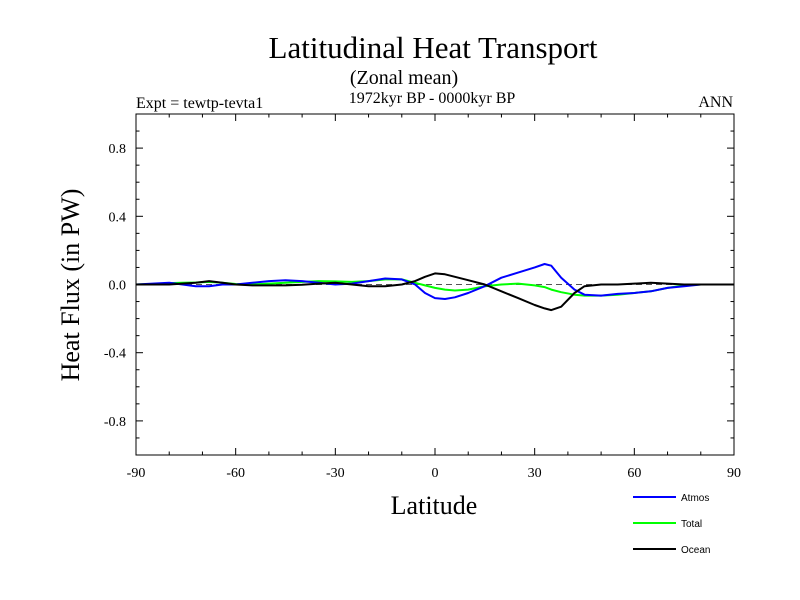  I want to click on period-label: 1972kyr BP - 0000kyr BP, so click(432, 98).